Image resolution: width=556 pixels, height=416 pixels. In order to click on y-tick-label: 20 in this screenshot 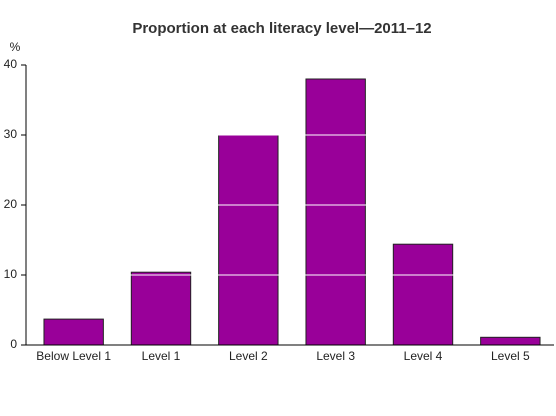, I will do `click(11, 204)`.